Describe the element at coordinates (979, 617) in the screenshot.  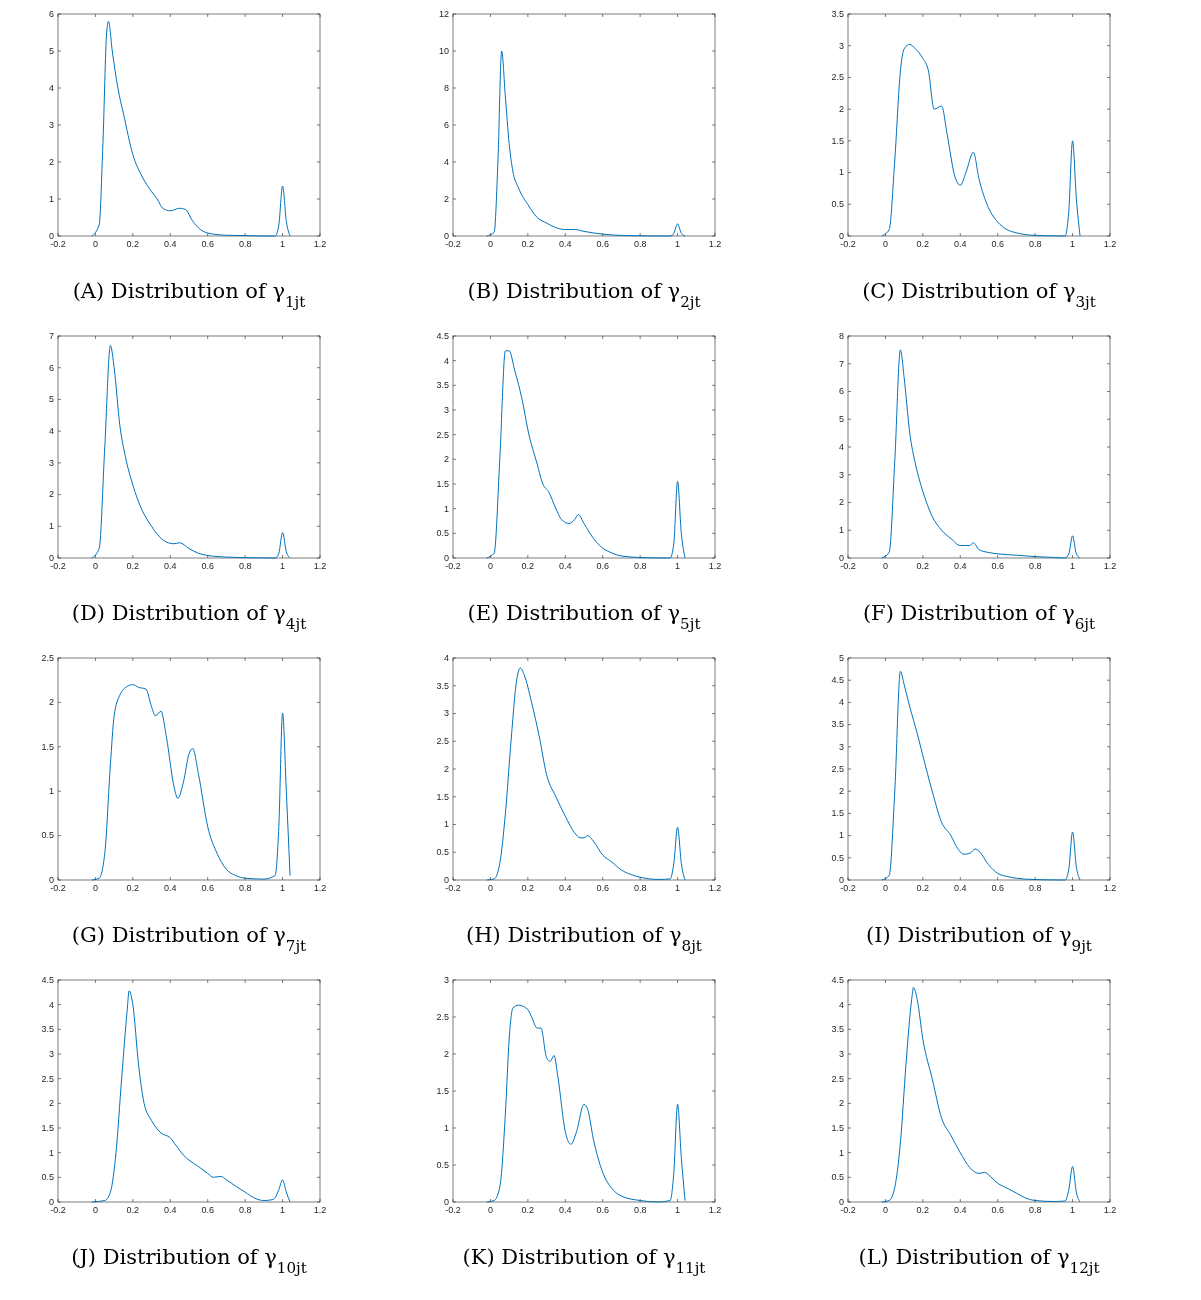
I see `text: (F) Distribution of γ$_{6jt}$` at that location.